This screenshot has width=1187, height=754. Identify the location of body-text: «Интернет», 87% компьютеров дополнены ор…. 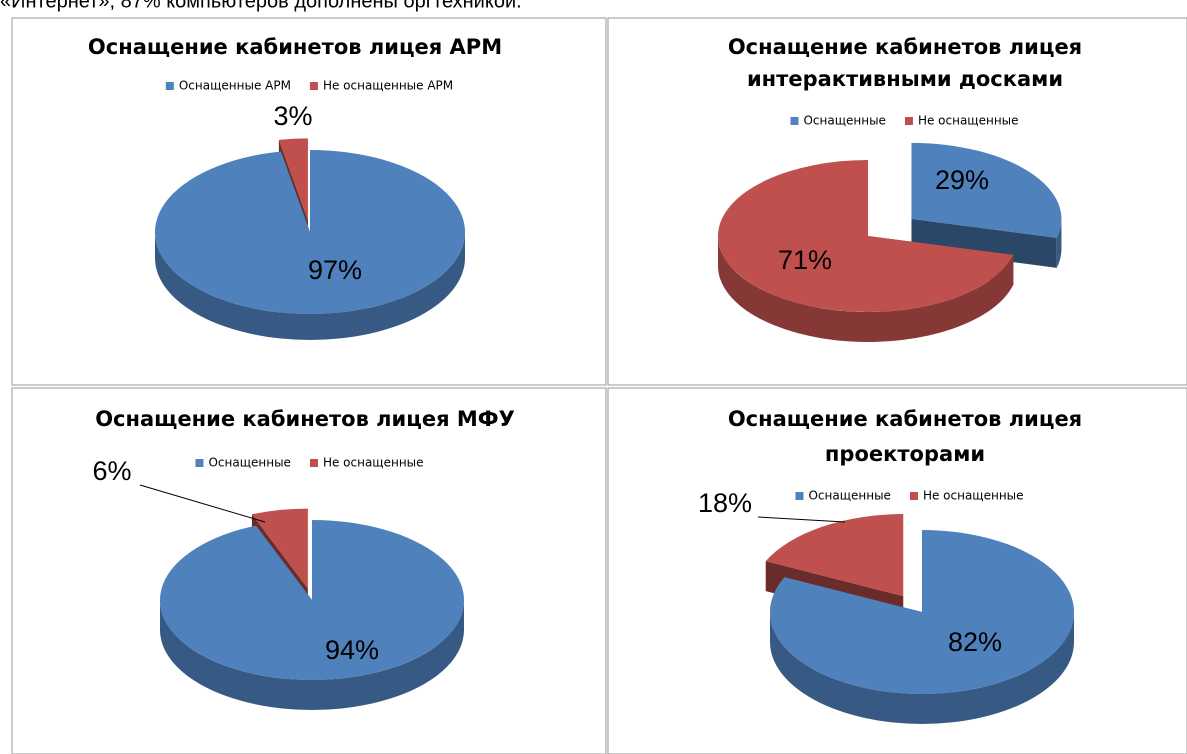
(261, 6).